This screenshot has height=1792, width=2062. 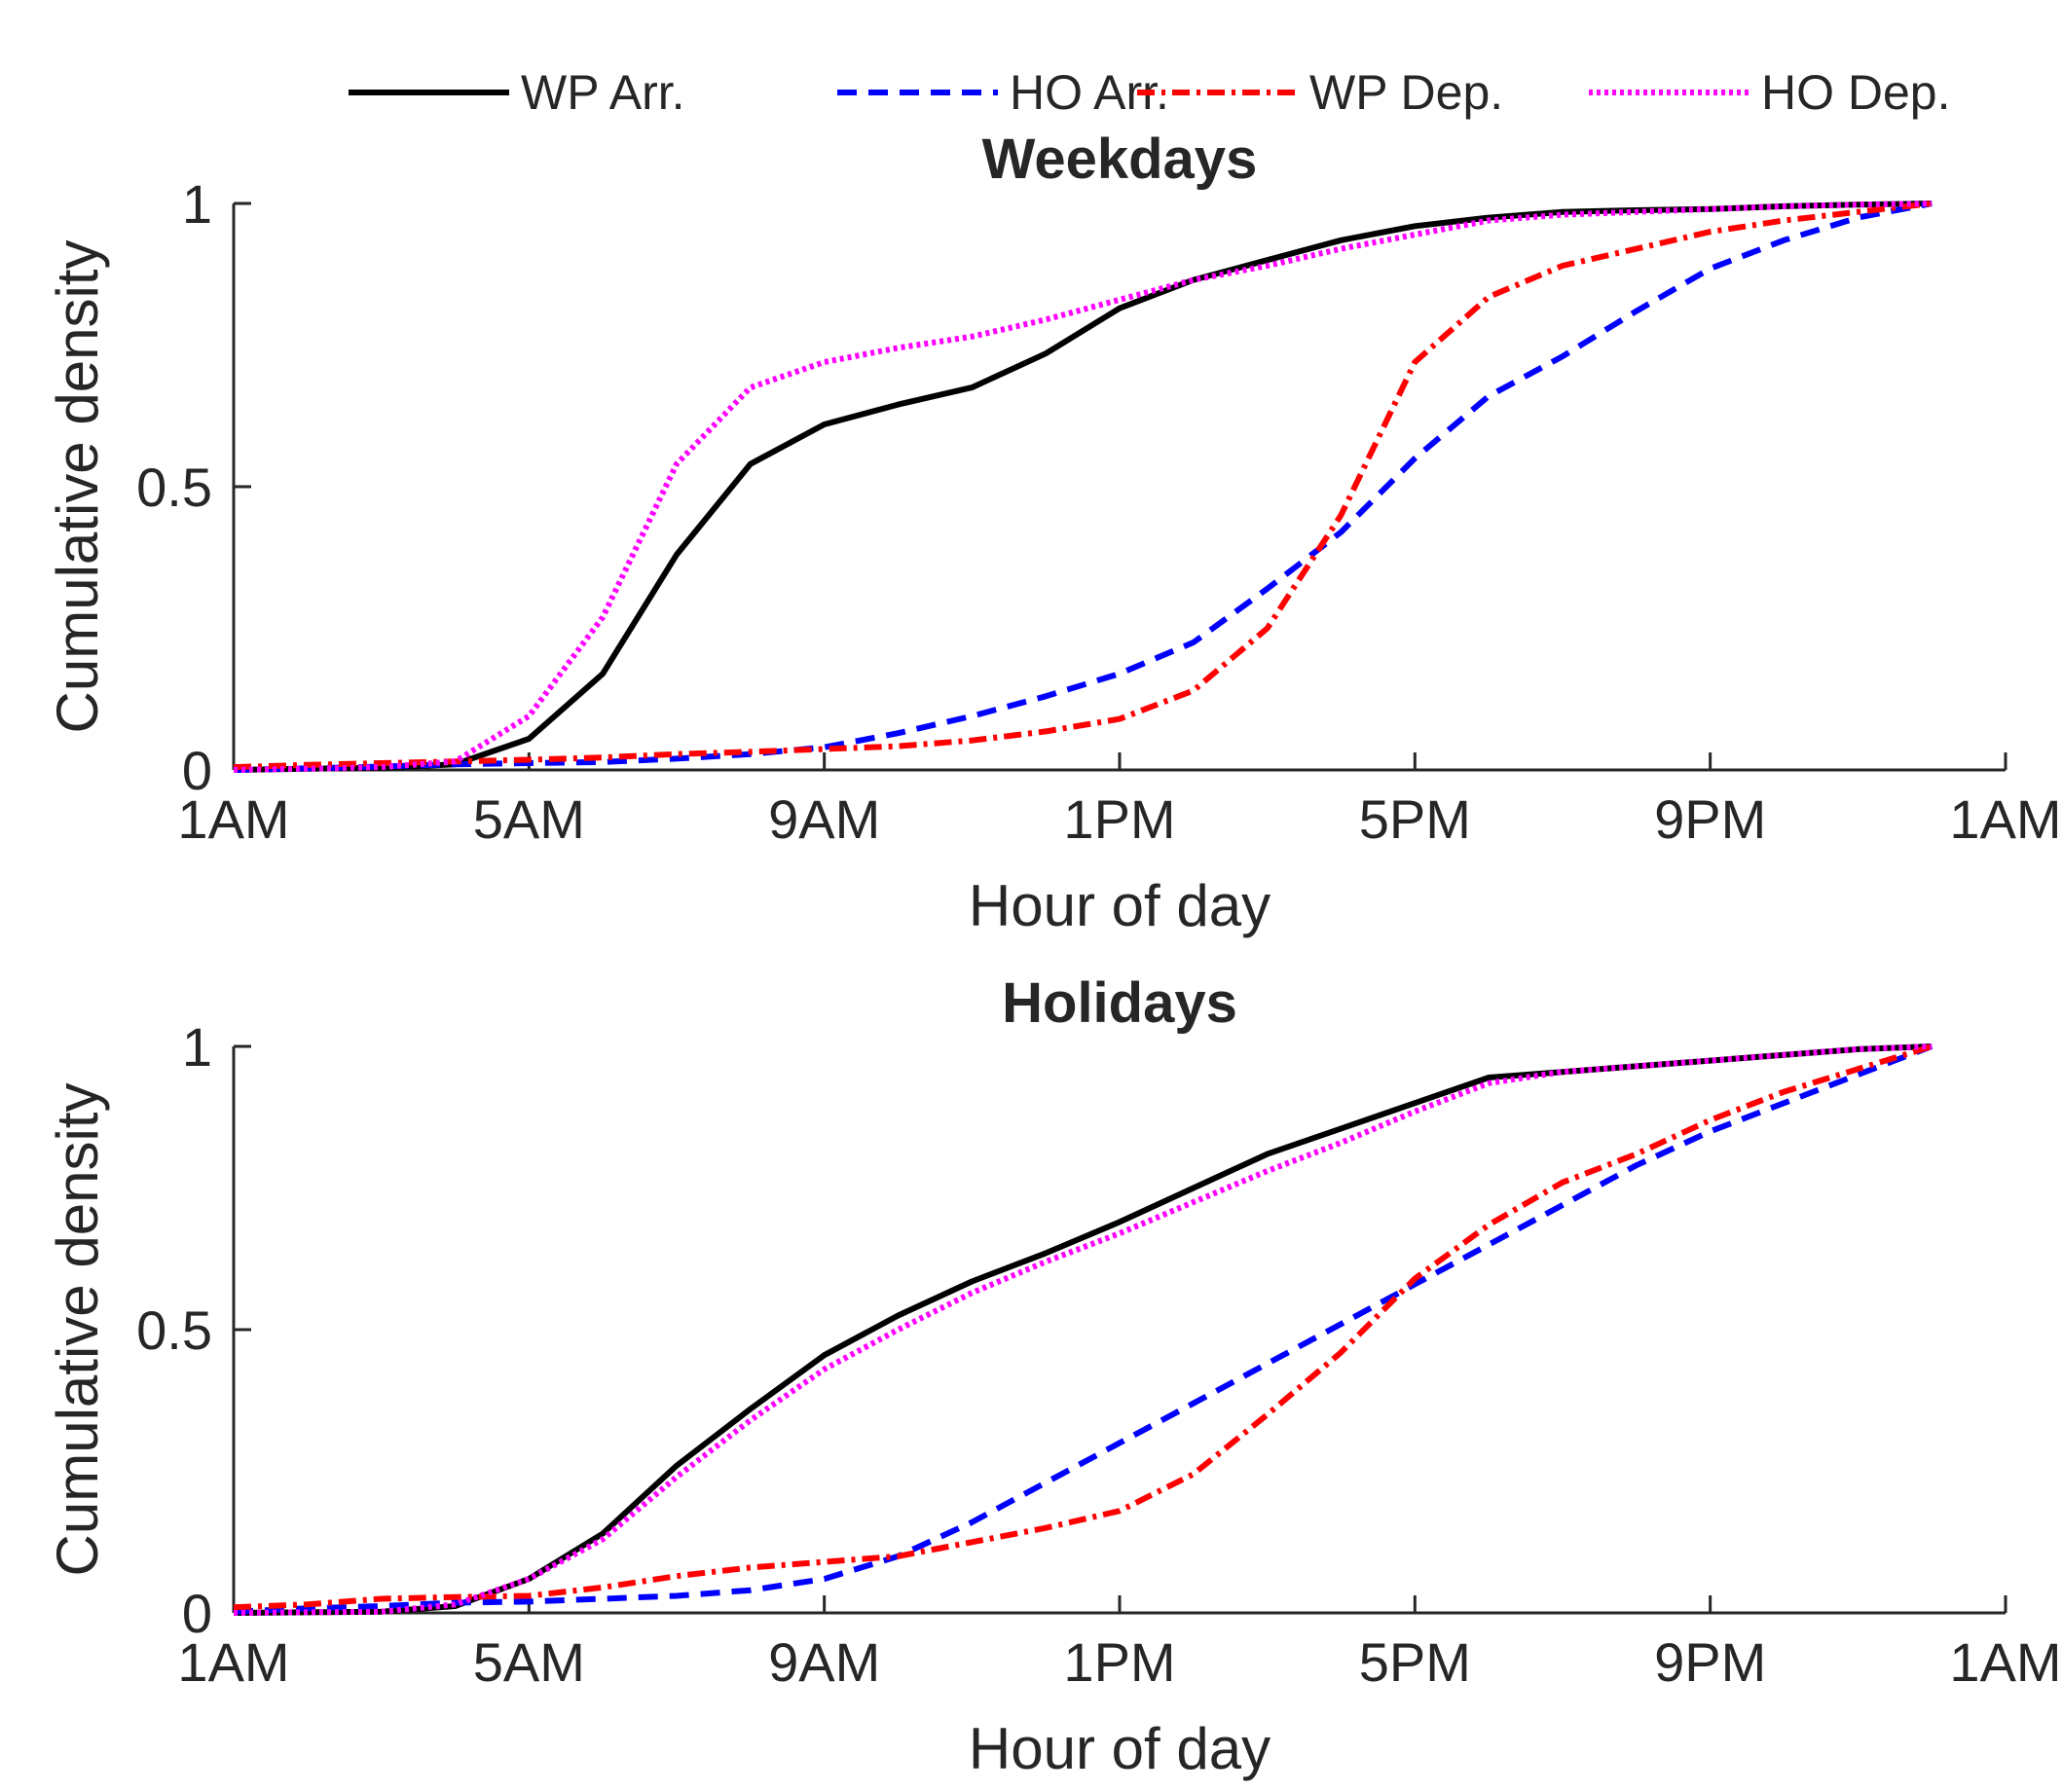 What do you see at coordinates (1120, 159) in the screenshot?
I see `chart-title: Weekdays` at bounding box center [1120, 159].